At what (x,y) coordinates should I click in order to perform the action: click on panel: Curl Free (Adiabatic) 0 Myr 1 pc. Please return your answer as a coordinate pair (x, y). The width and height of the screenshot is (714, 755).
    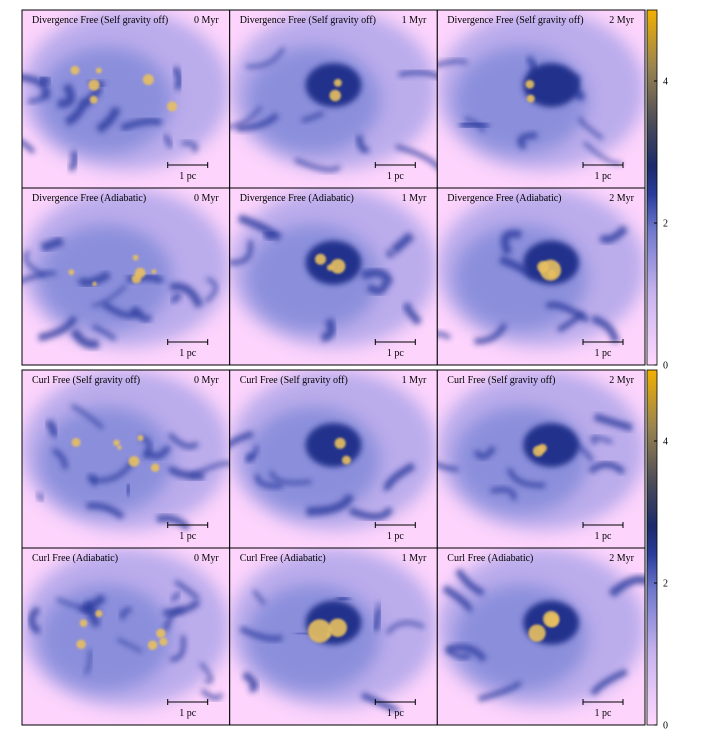
    Looking at the image, I should click on (126, 636).